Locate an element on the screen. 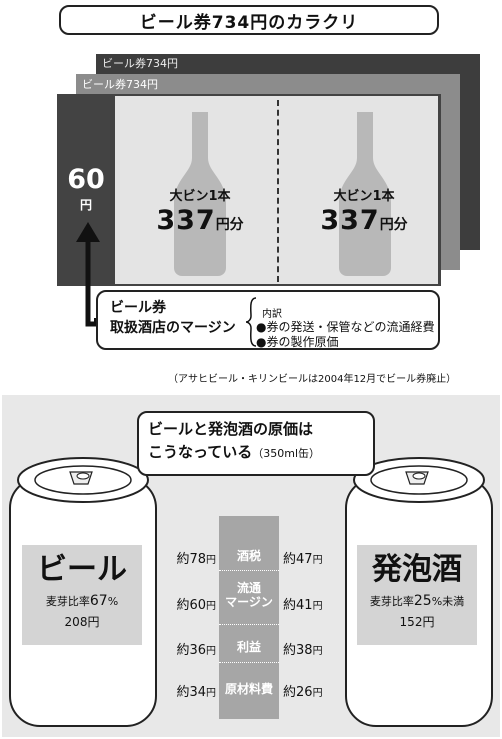  beer-price: 208円 is located at coordinates (82, 622).